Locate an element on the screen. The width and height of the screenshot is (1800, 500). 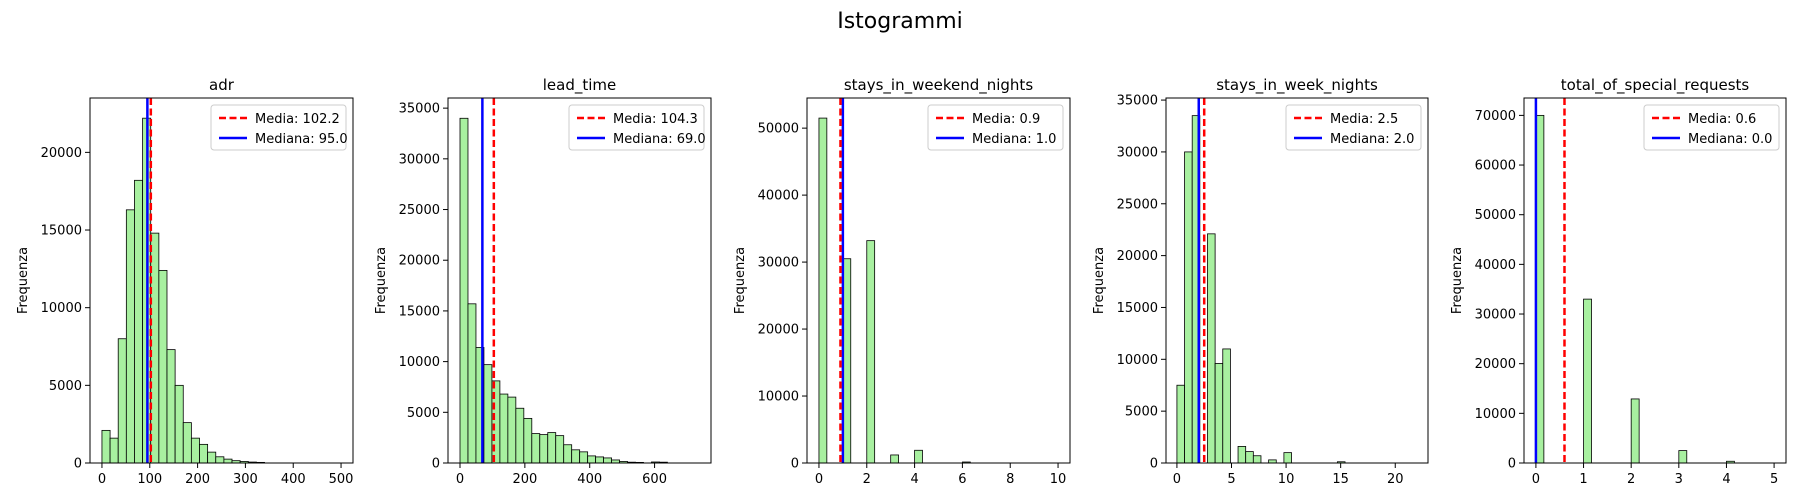
x-tick-label: 500 is located at coordinates (341, 479).